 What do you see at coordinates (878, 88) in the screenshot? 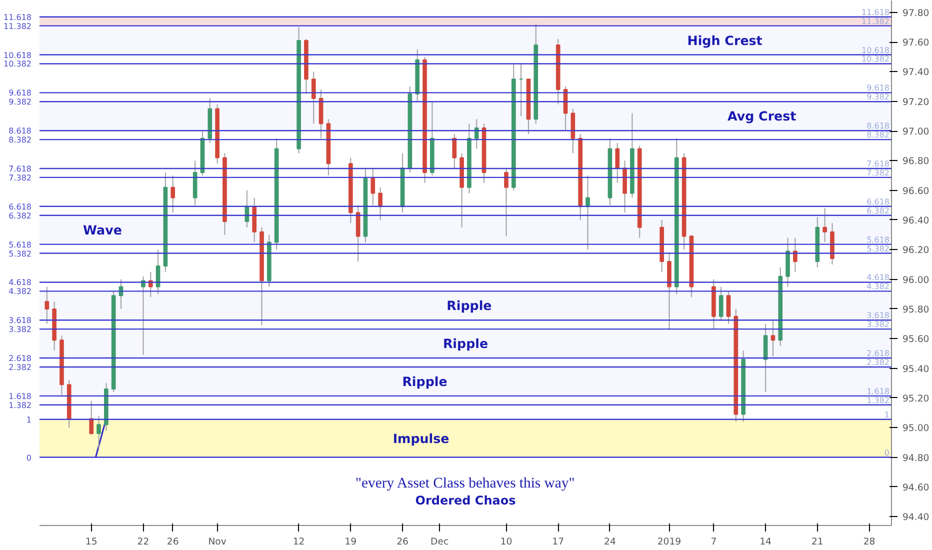
I see `y2-tick-label: 9.618` at bounding box center [878, 88].